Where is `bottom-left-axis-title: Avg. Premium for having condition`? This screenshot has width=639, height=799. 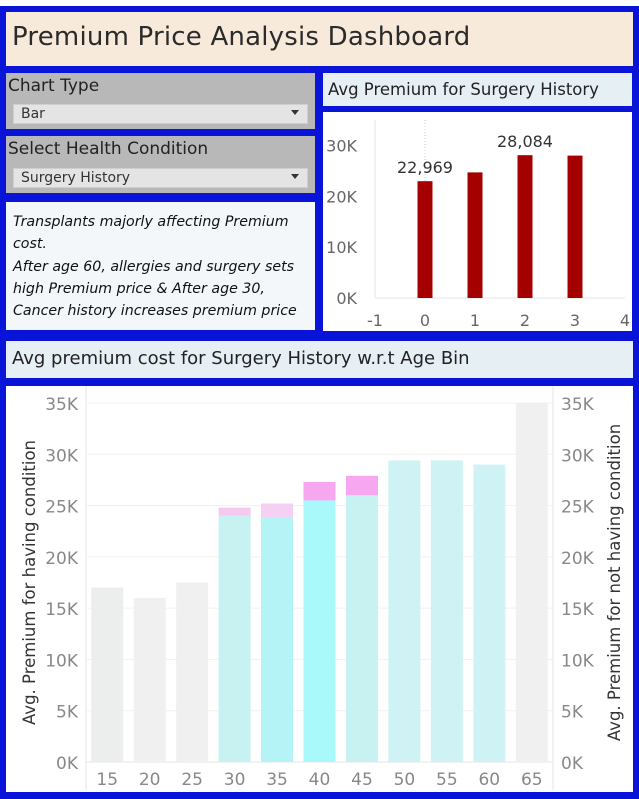 bottom-left-axis-title: Avg. Premium for having condition is located at coordinates (29, 582).